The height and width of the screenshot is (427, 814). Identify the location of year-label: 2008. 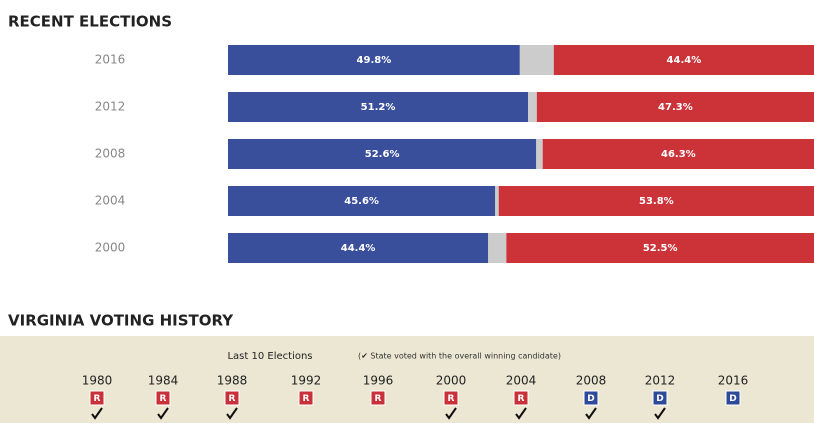
(110, 154).